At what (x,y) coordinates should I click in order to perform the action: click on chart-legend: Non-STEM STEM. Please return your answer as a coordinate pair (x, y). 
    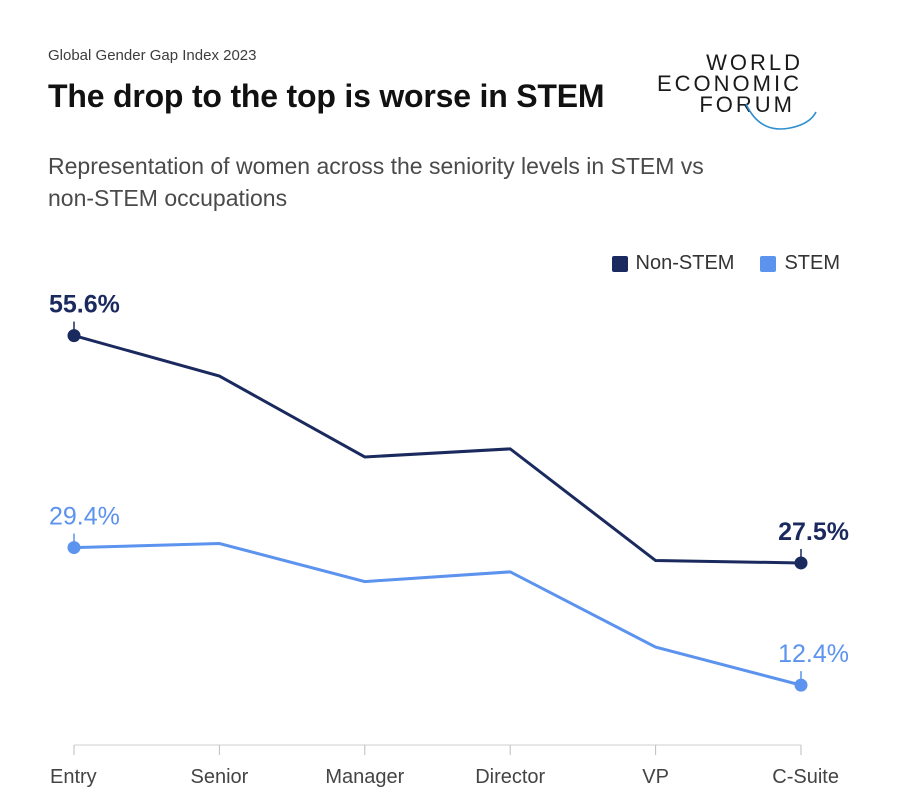
    Looking at the image, I should click on (725, 263).